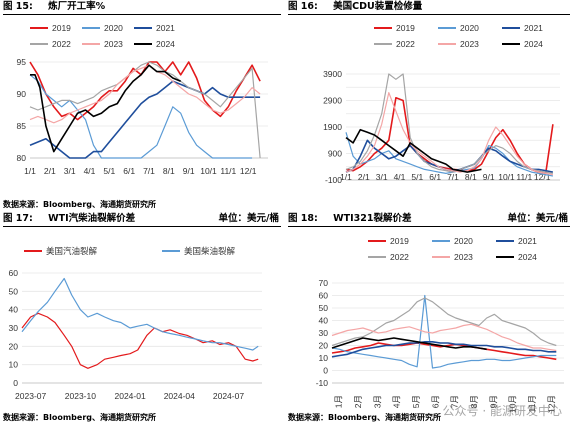 This screenshot has width=576, height=425. Describe the element at coordinates (179, 396) in the screenshot. I see `x-tick-label: 2024-04` at that location.